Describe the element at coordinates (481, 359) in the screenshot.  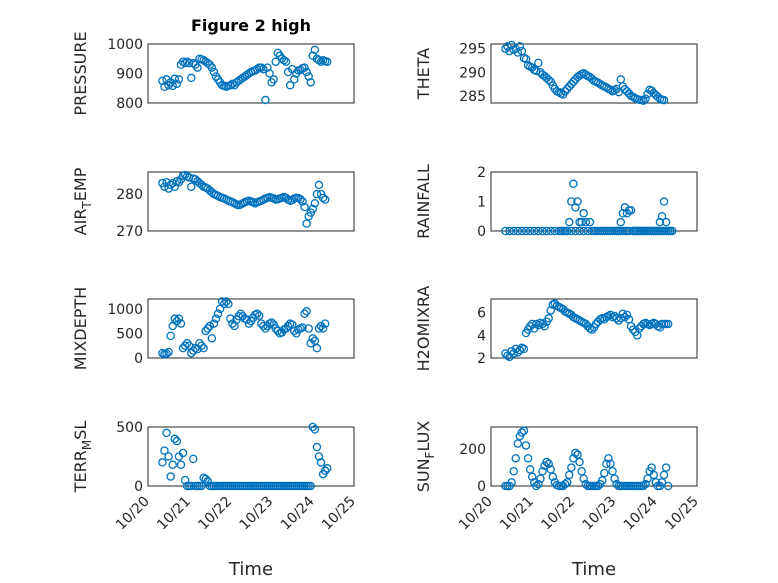
I see `y-tick-label: 2` at that location.